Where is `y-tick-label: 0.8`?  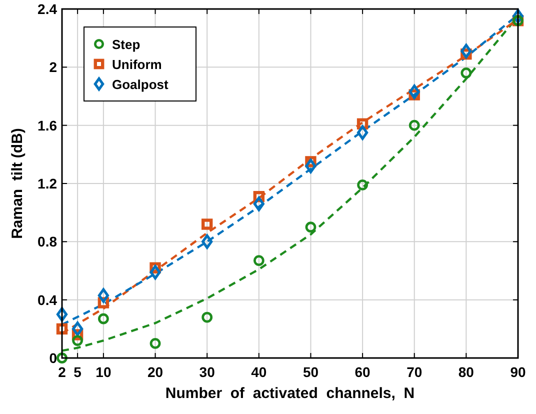
y-tick-label: 0.8 is located at coordinates (48, 242).